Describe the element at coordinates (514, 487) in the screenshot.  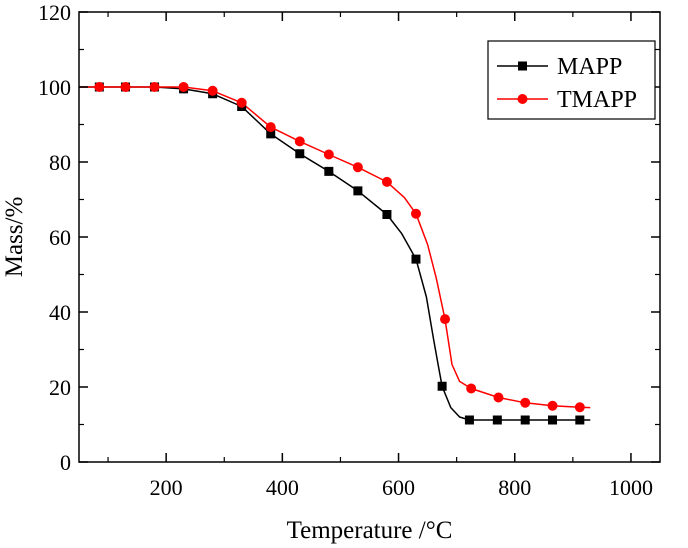
I see `x-tick-label-800: 800` at that location.